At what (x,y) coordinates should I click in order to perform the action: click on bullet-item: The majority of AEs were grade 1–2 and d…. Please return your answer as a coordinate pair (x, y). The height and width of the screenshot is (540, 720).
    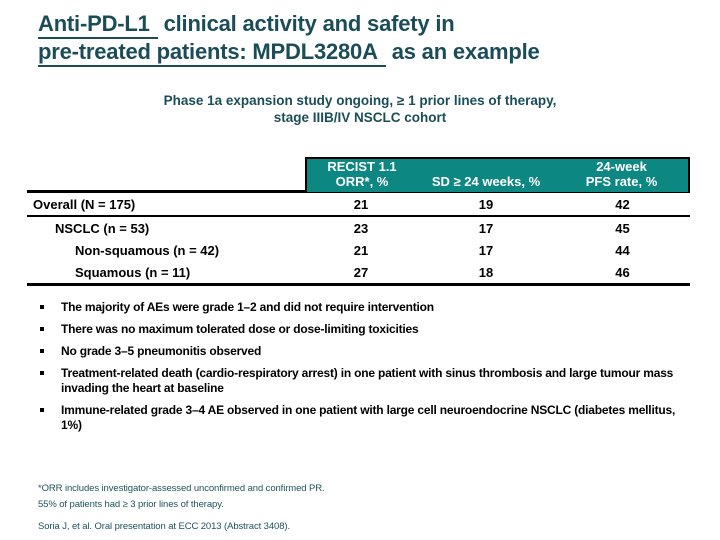
    Looking at the image, I should click on (361, 307).